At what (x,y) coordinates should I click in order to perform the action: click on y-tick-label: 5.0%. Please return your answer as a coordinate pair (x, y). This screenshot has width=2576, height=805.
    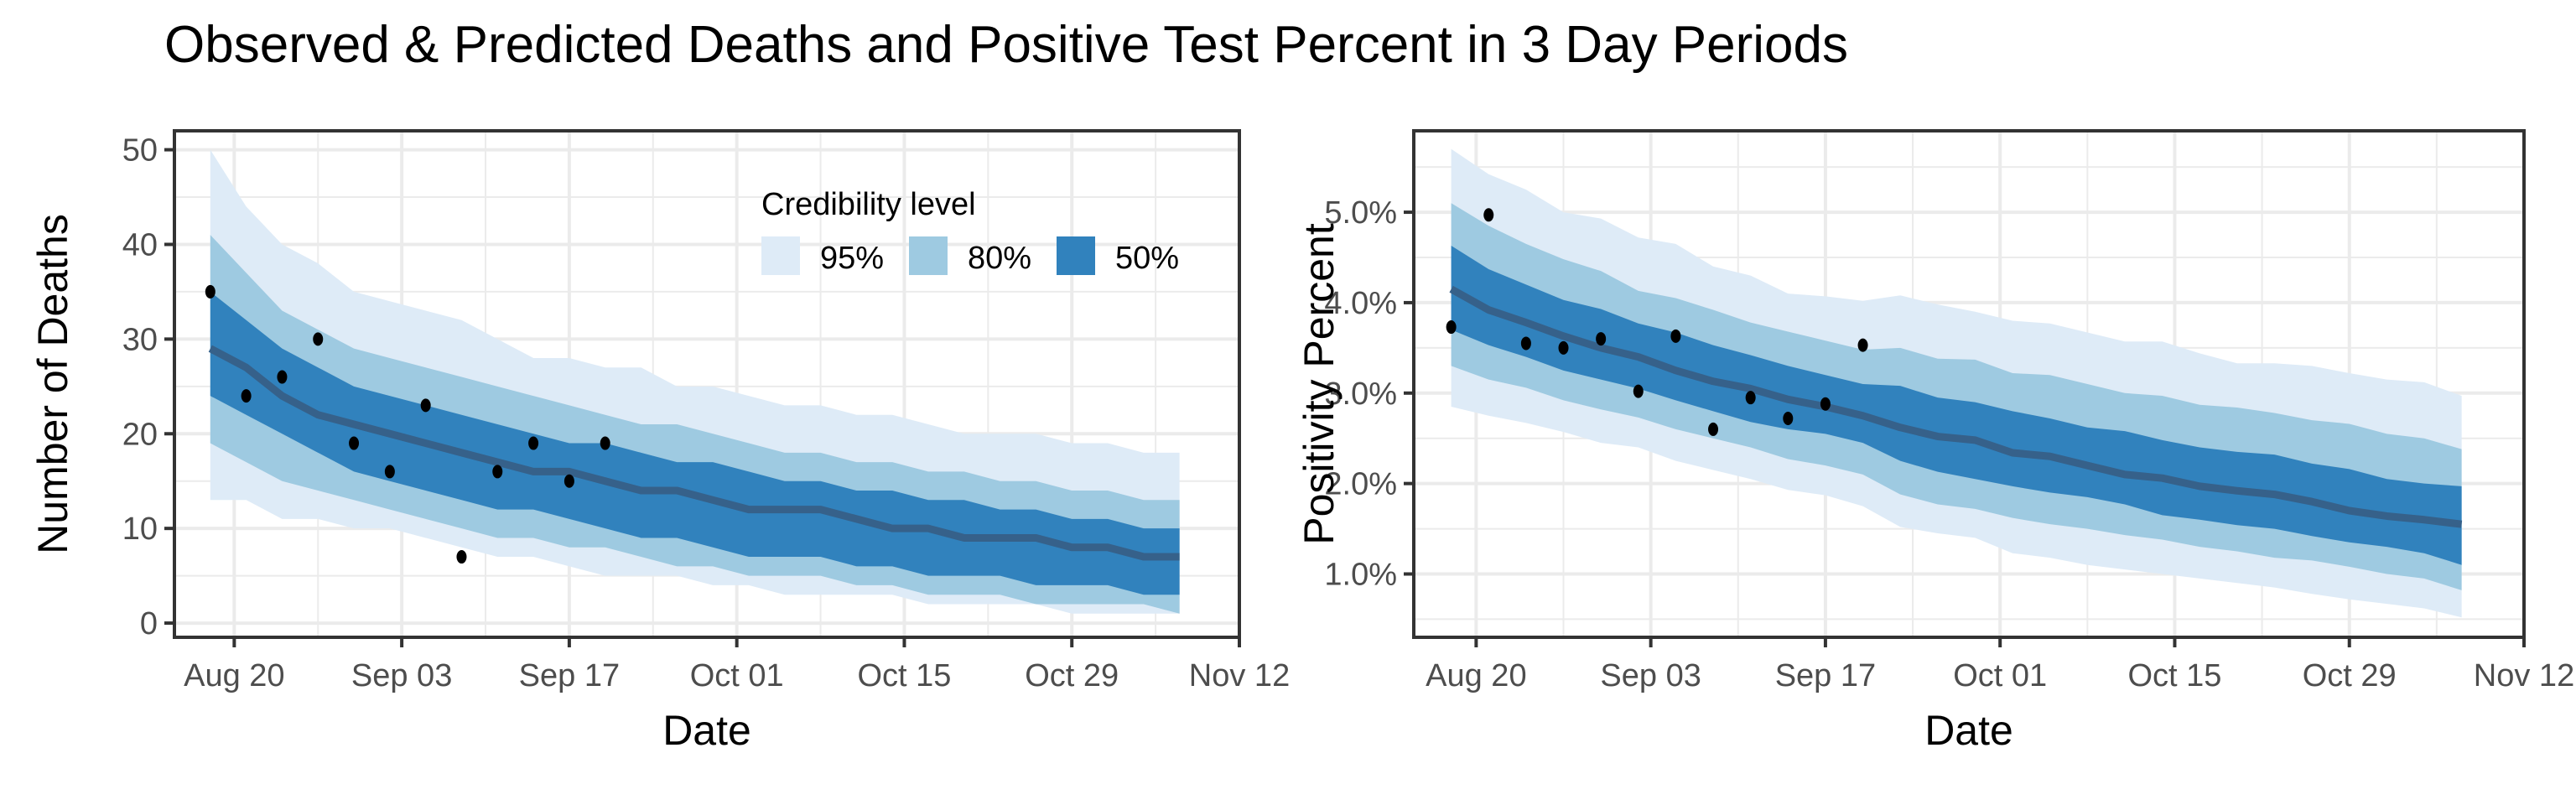
    Looking at the image, I should click on (1360, 213).